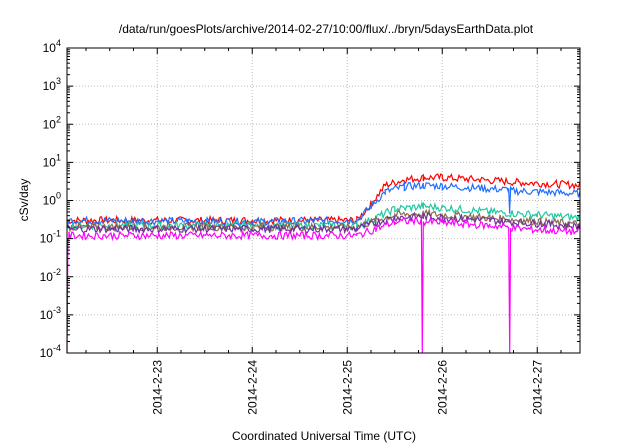  What do you see at coordinates (52, 84) in the screenshot?
I see `y-tick-label: 10³` at bounding box center [52, 84].